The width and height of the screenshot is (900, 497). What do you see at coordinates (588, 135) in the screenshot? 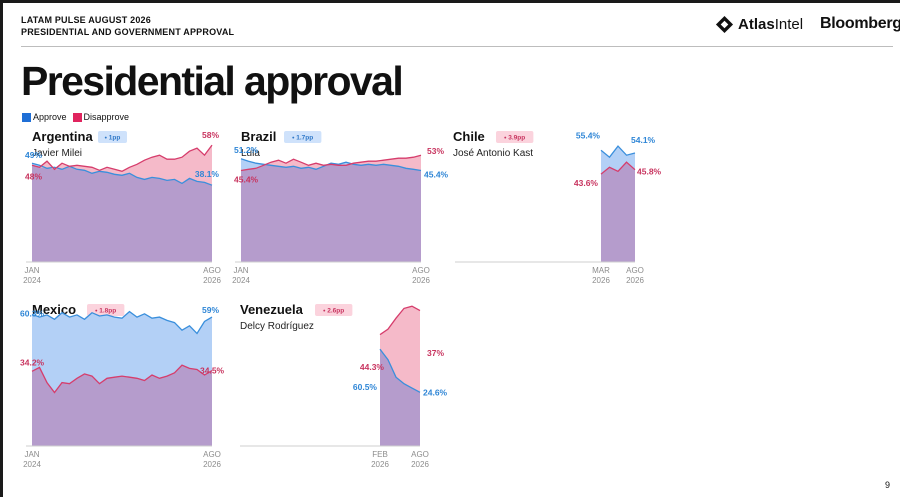
I see `chile-approve-start-label: 55.4%` at bounding box center [588, 135].